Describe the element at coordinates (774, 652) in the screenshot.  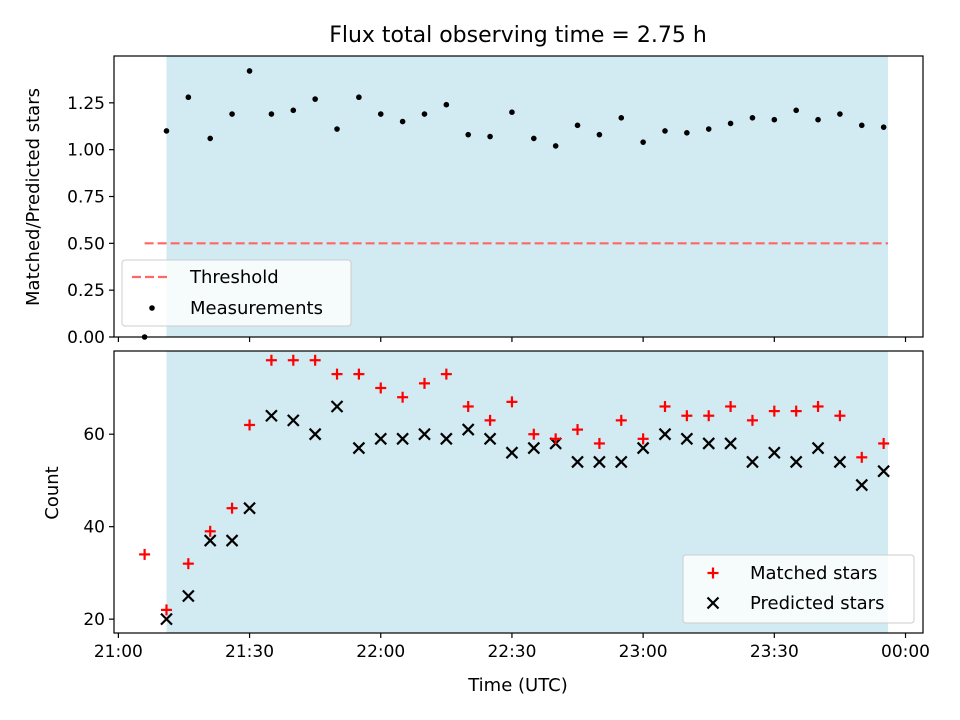
I see `x-tick-label: 23:30` at that location.